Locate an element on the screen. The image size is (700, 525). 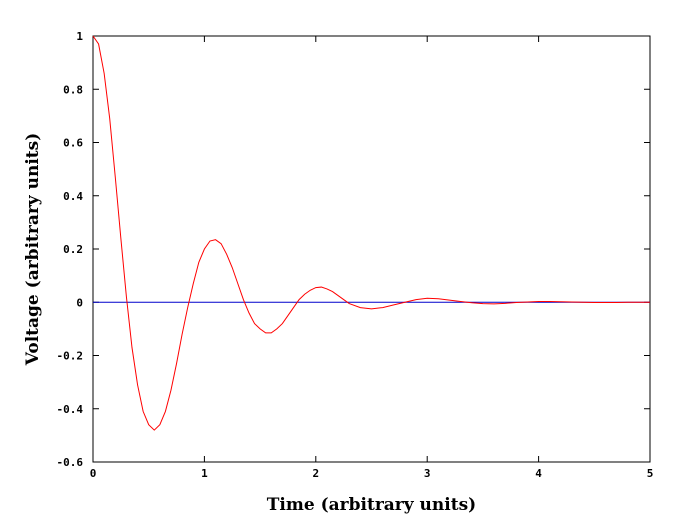
x-tick-label: 4 is located at coordinates (538, 473).